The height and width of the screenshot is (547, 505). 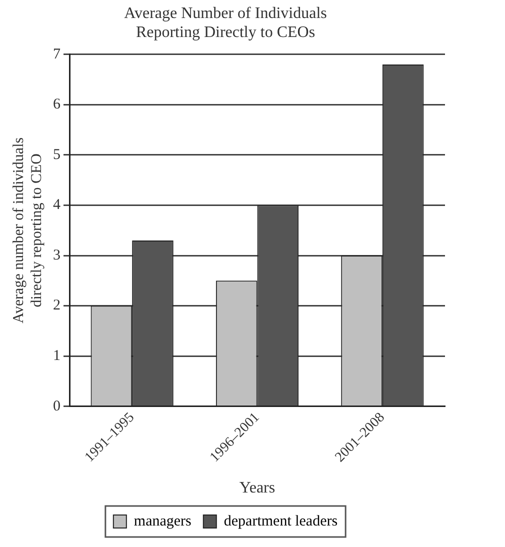 What do you see at coordinates (257, 488) in the screenshot?
I see `x-axis-title: Years` at bounding box center [257, 488].